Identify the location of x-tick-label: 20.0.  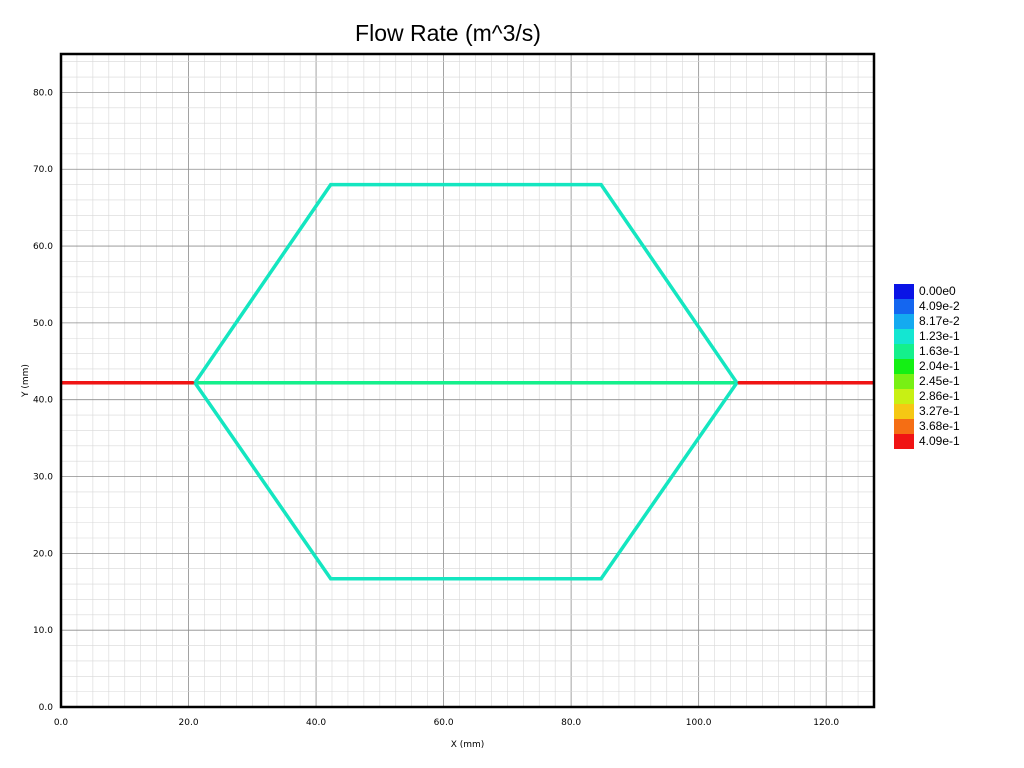
(189, 723).